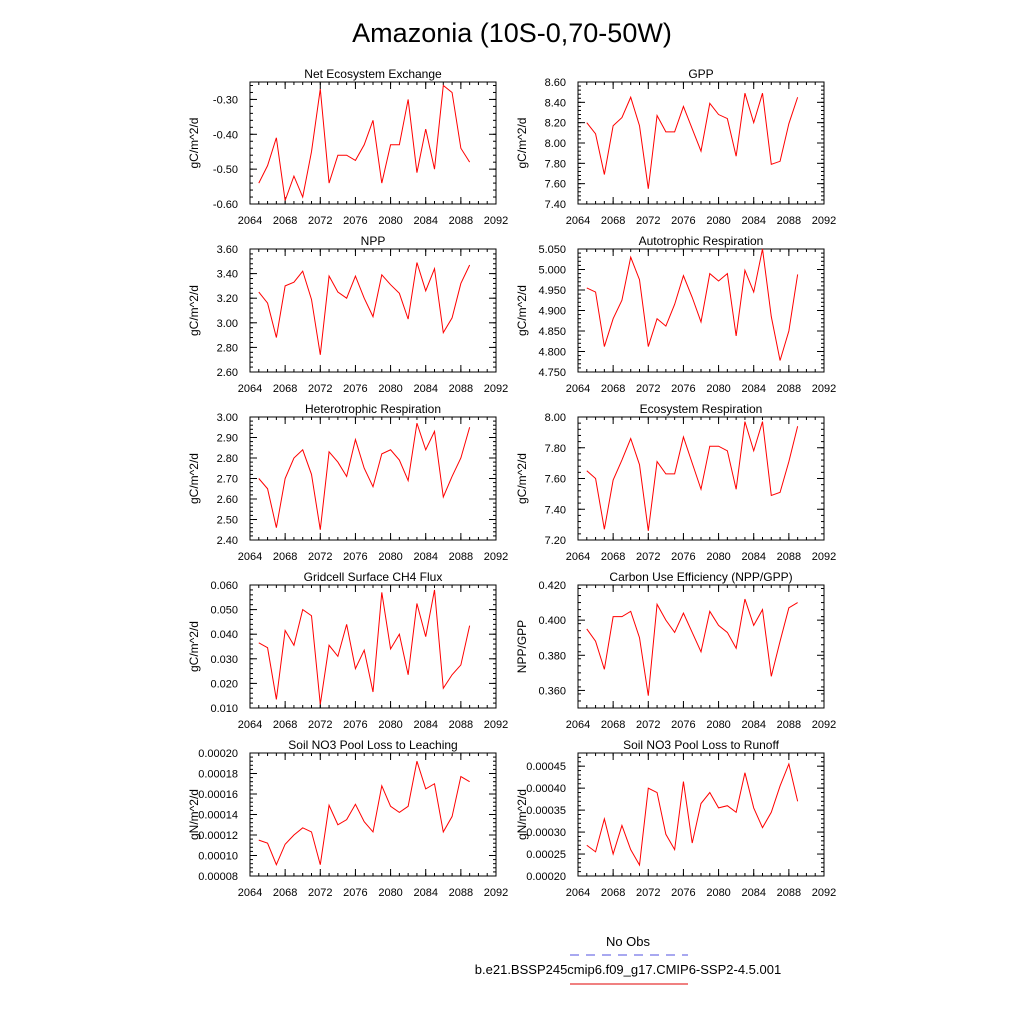 The height and width of the screenshot is (1024, 1024). What do you see at coordinates (555, 541) in the screenshot?
I see `y-tick-label: 7.20` at bounding box center [555, 541].